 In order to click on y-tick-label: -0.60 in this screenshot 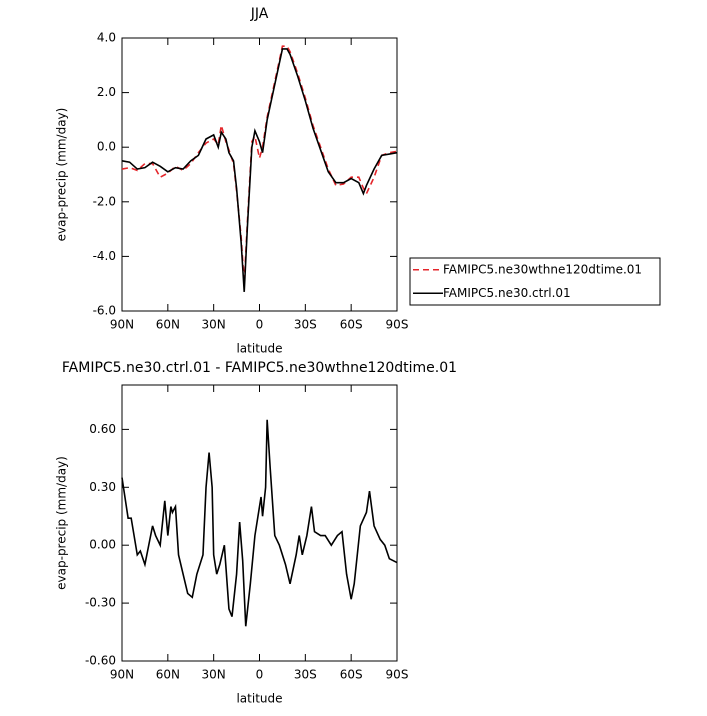, I will do `click(100, 661)`.